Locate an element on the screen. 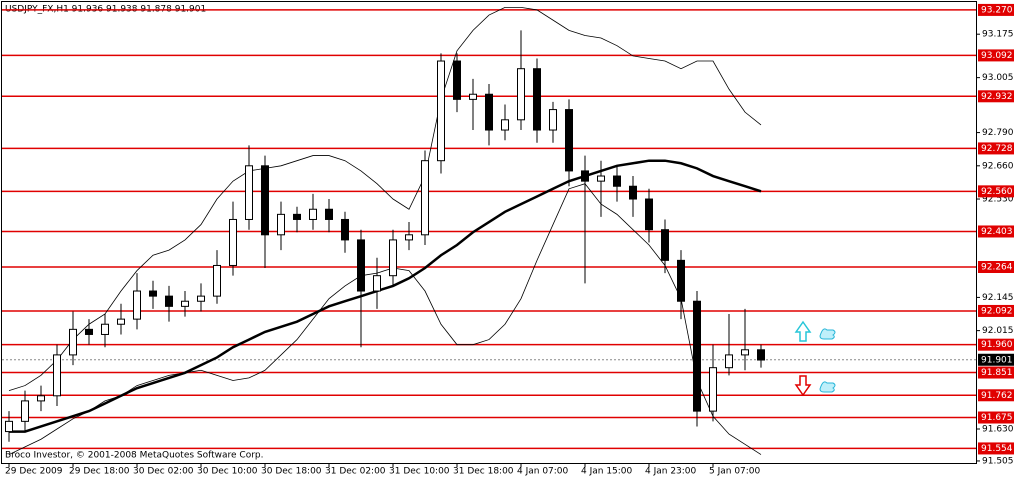 This screenshot has height=479, width=1014. level-label: 92.403 is located at coordinates (997, 232).